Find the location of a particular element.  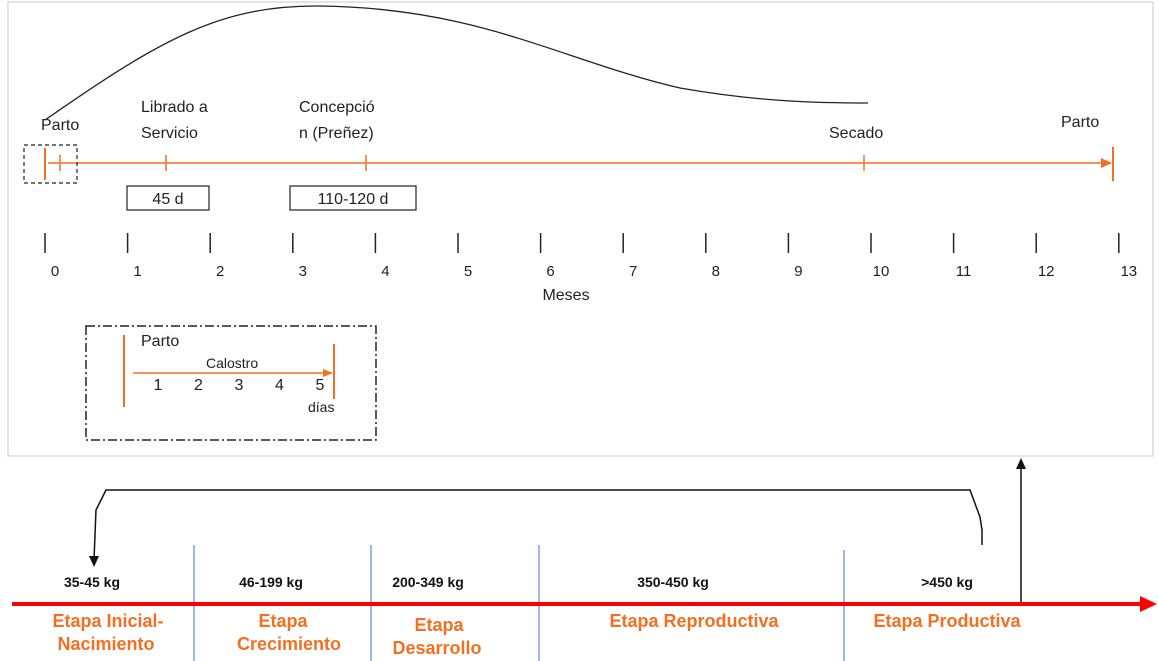

interval-box-110-120d is located at coordinates (353, 198).